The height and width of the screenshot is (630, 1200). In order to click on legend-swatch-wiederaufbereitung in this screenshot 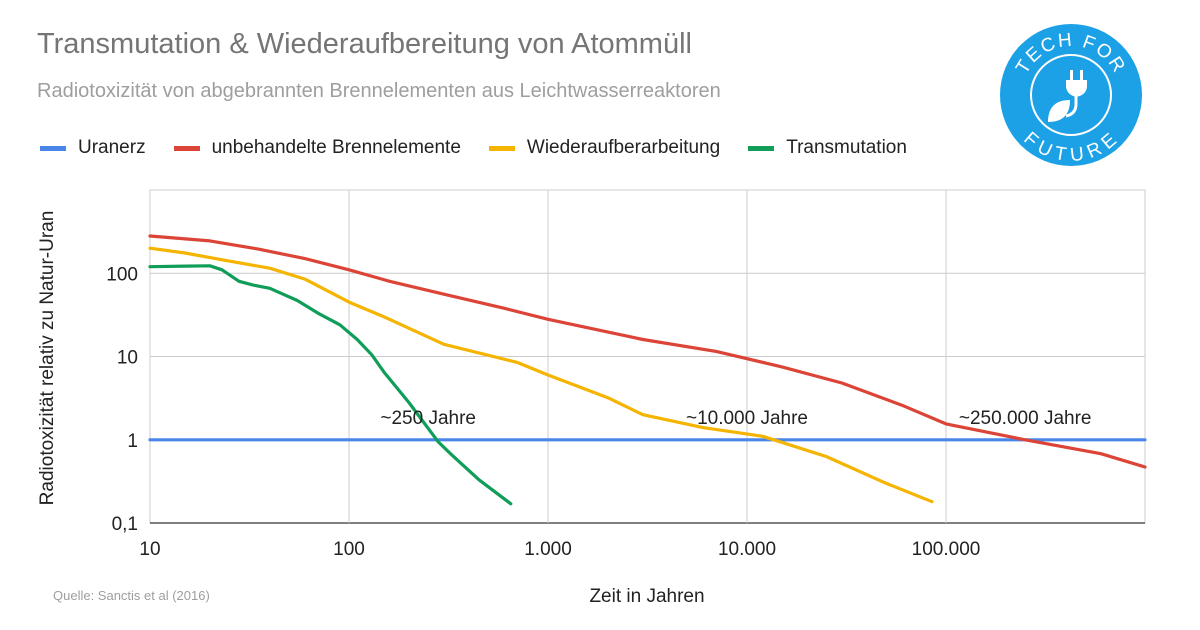, I will do `click(501, 148)`.